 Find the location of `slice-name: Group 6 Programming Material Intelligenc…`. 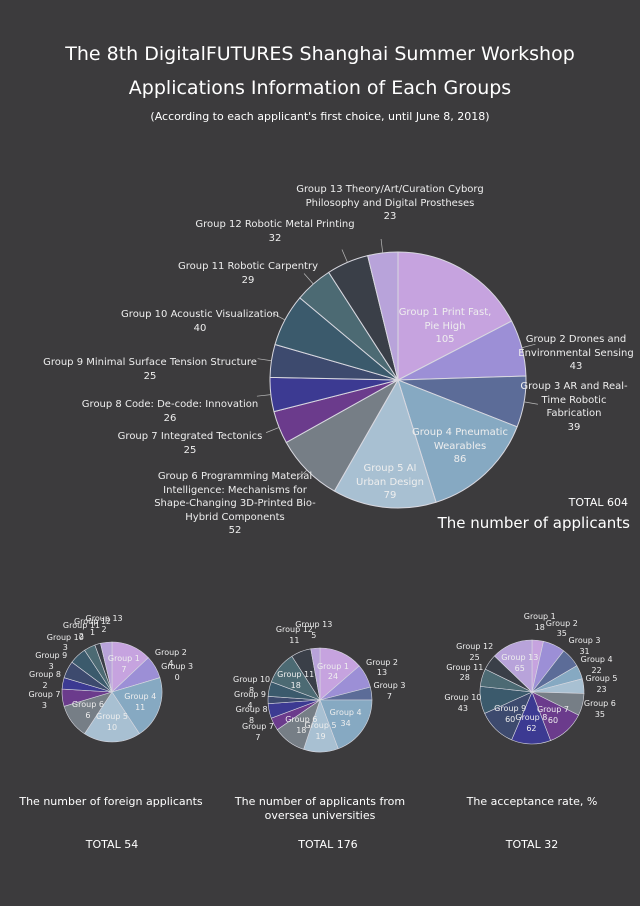

slice-name: Group 6 Programming Material Intelligenc… is located at coordinates (235, 497).